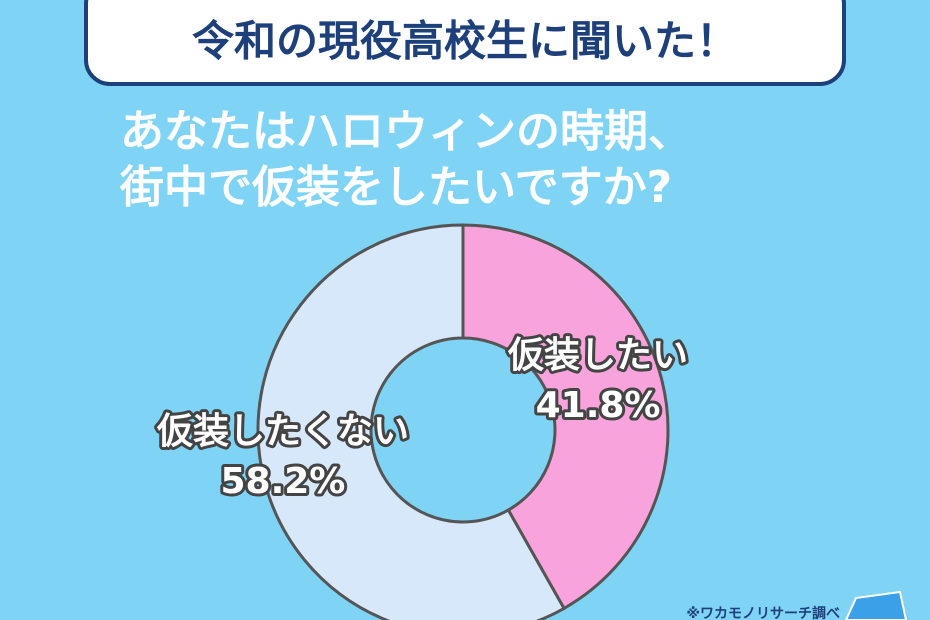 The height and width of the screenshot is (620, 930). I want to click on value-label: 41.8%, so click(598, 405).